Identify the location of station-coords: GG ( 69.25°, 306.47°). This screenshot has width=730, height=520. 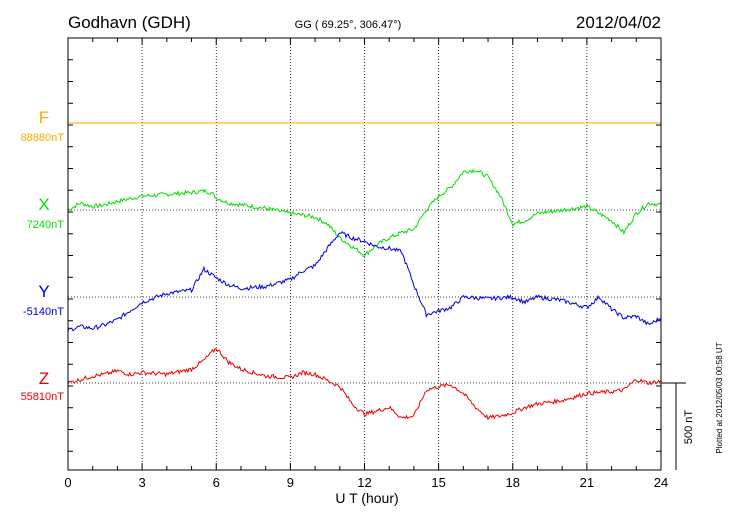
(348, 25).